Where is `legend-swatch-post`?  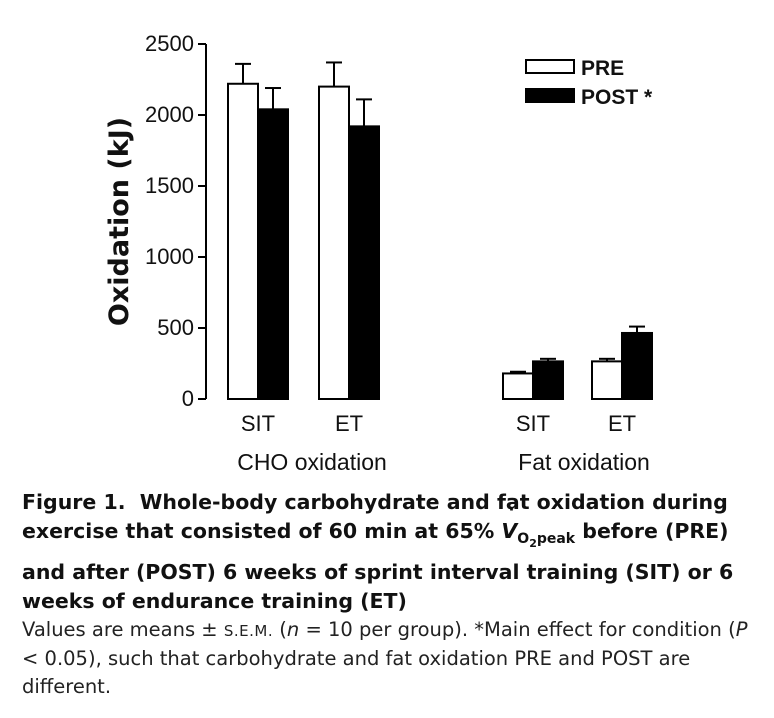
legend-swatch-post is located at coordinates (550, 95).